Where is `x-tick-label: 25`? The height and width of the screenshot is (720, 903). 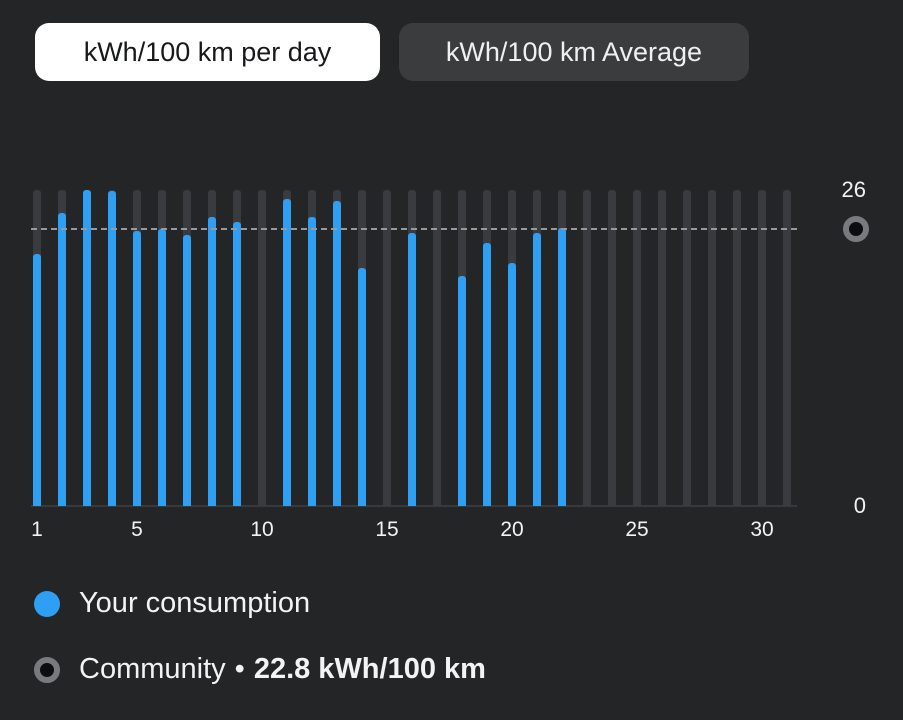
x-tick-label: 25 is located at coordinates (637, 529).